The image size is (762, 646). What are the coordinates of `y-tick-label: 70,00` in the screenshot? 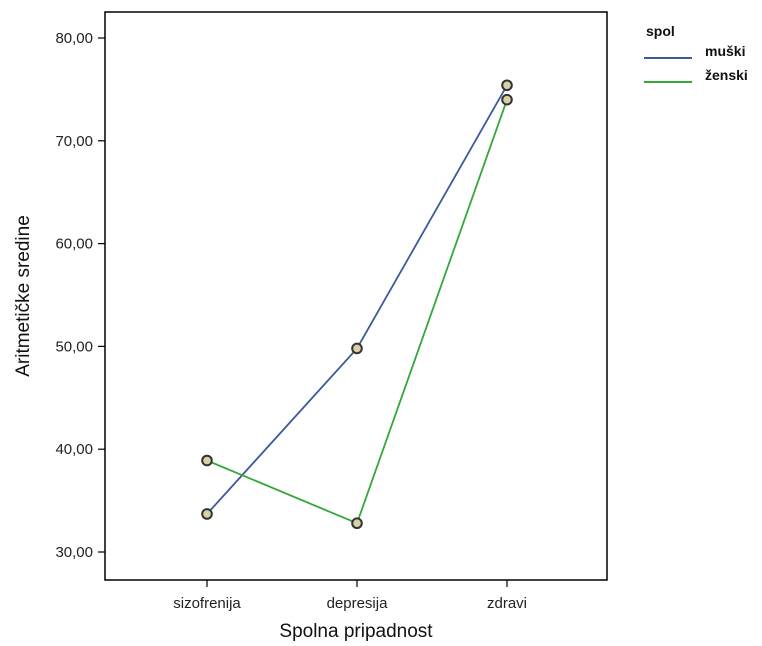 It's located at (74, 141).